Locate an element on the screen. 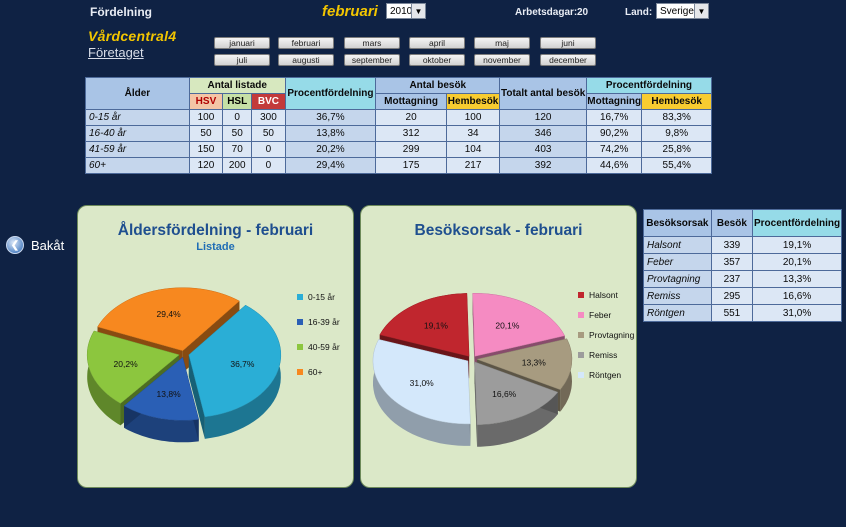 The image size is (846, 527). legend-label: Röntgen is located at coordinates (605, 375).